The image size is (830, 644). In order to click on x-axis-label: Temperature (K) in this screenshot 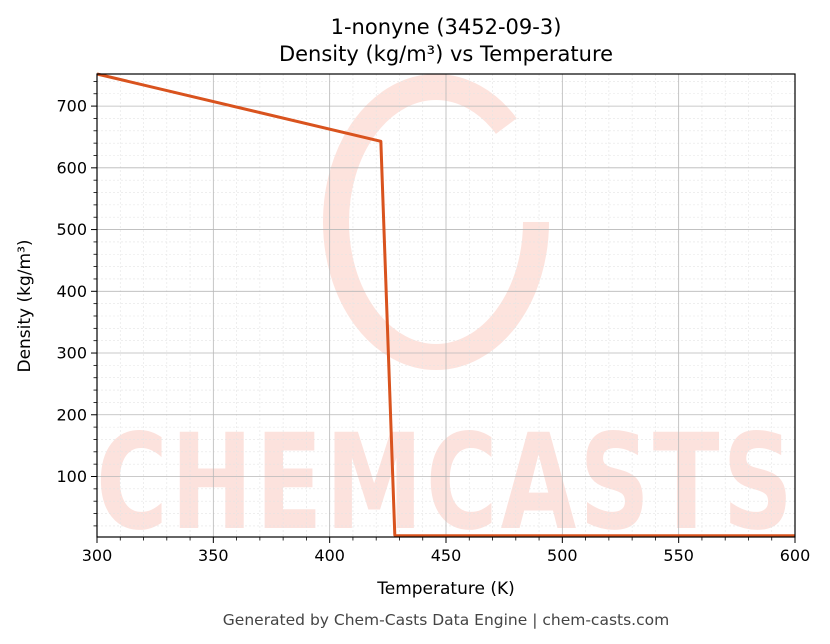, I will do `click(445, 589)`.